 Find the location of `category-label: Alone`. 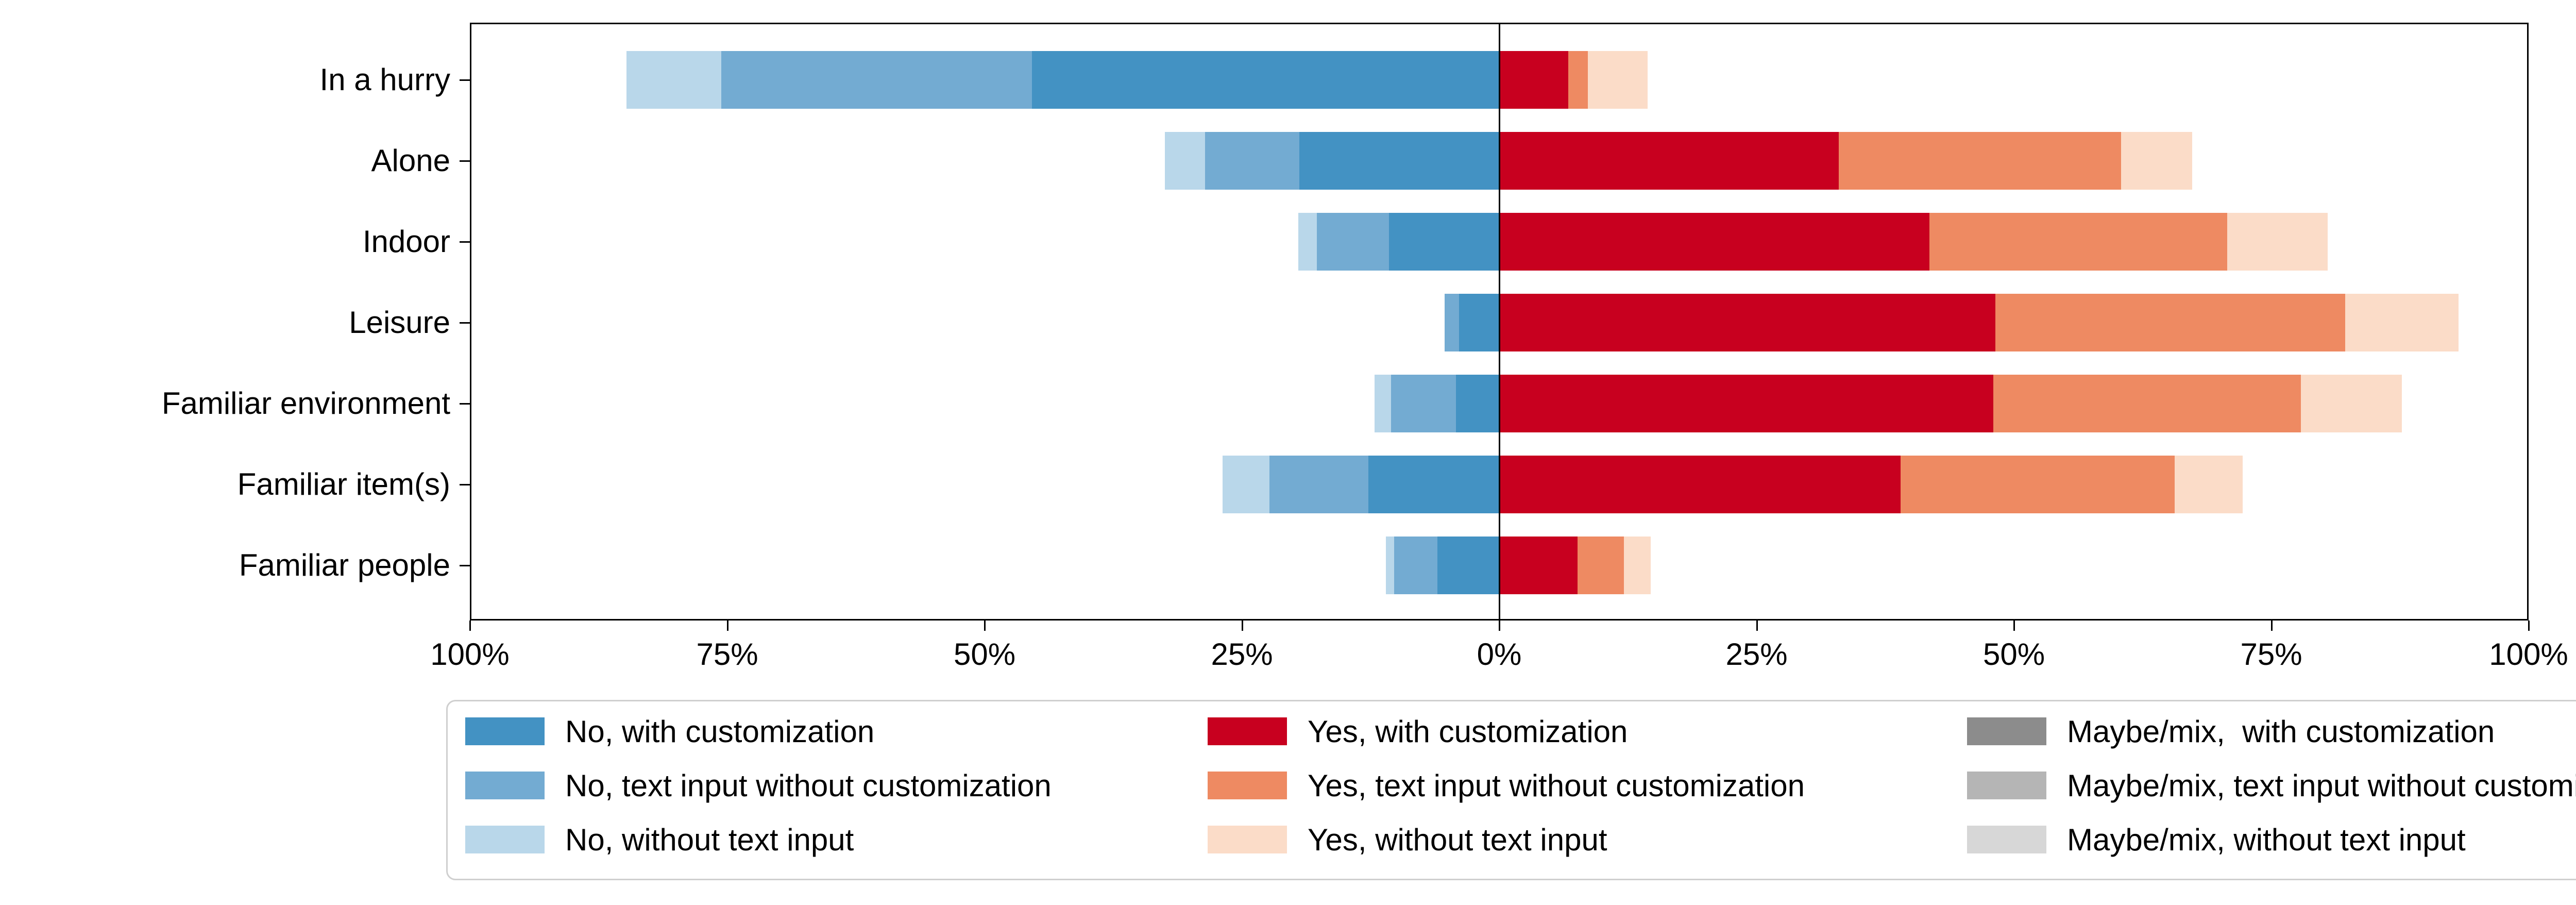

category-label: Alone is located at coordinates (410, 160).